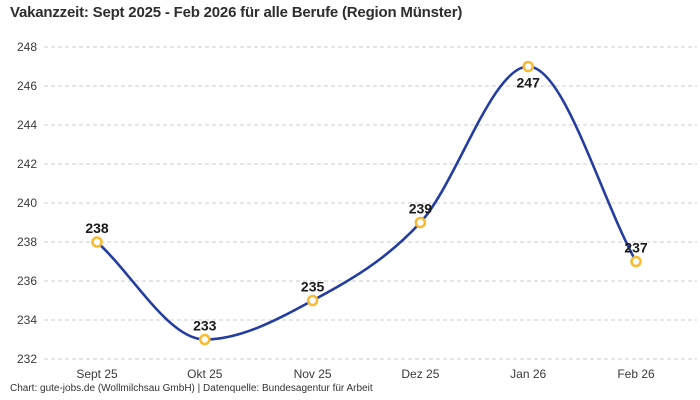  Describe the element at coordinates (313, 374) in the screenshot. I see `x-tick-label: Nov 25` at that location.